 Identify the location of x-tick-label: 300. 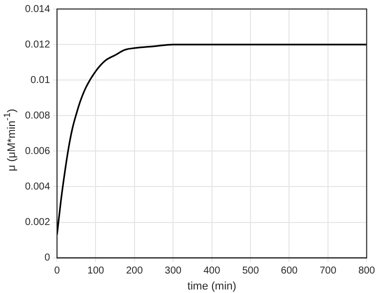
(173, 271).